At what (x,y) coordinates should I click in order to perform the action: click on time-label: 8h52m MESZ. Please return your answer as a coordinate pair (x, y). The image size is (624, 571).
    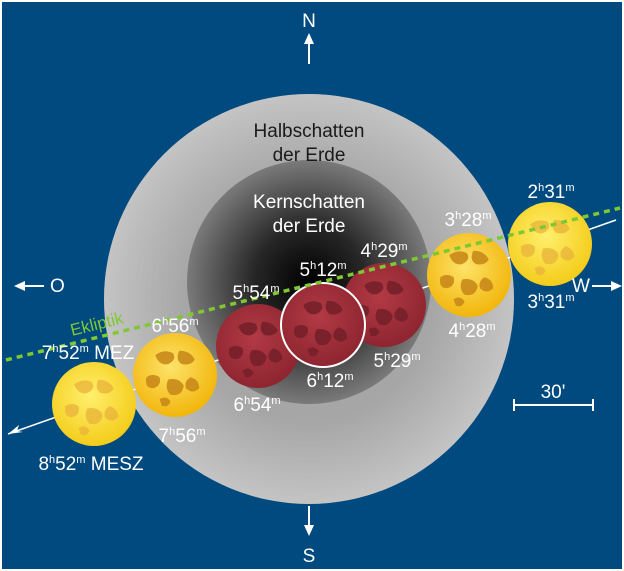
    Looking at the image, I should click on (90, 464).